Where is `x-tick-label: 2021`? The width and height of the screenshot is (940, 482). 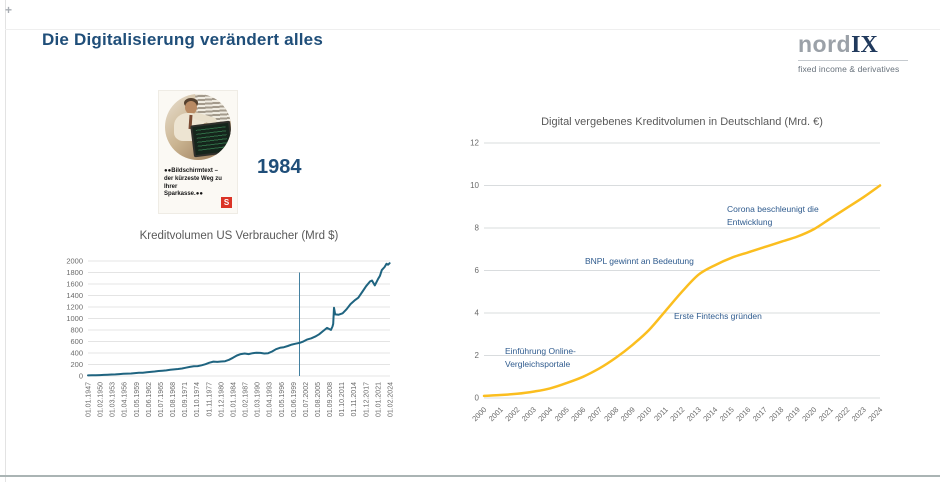 x-tick-label: 2021 is located at coordinates (826, 414).